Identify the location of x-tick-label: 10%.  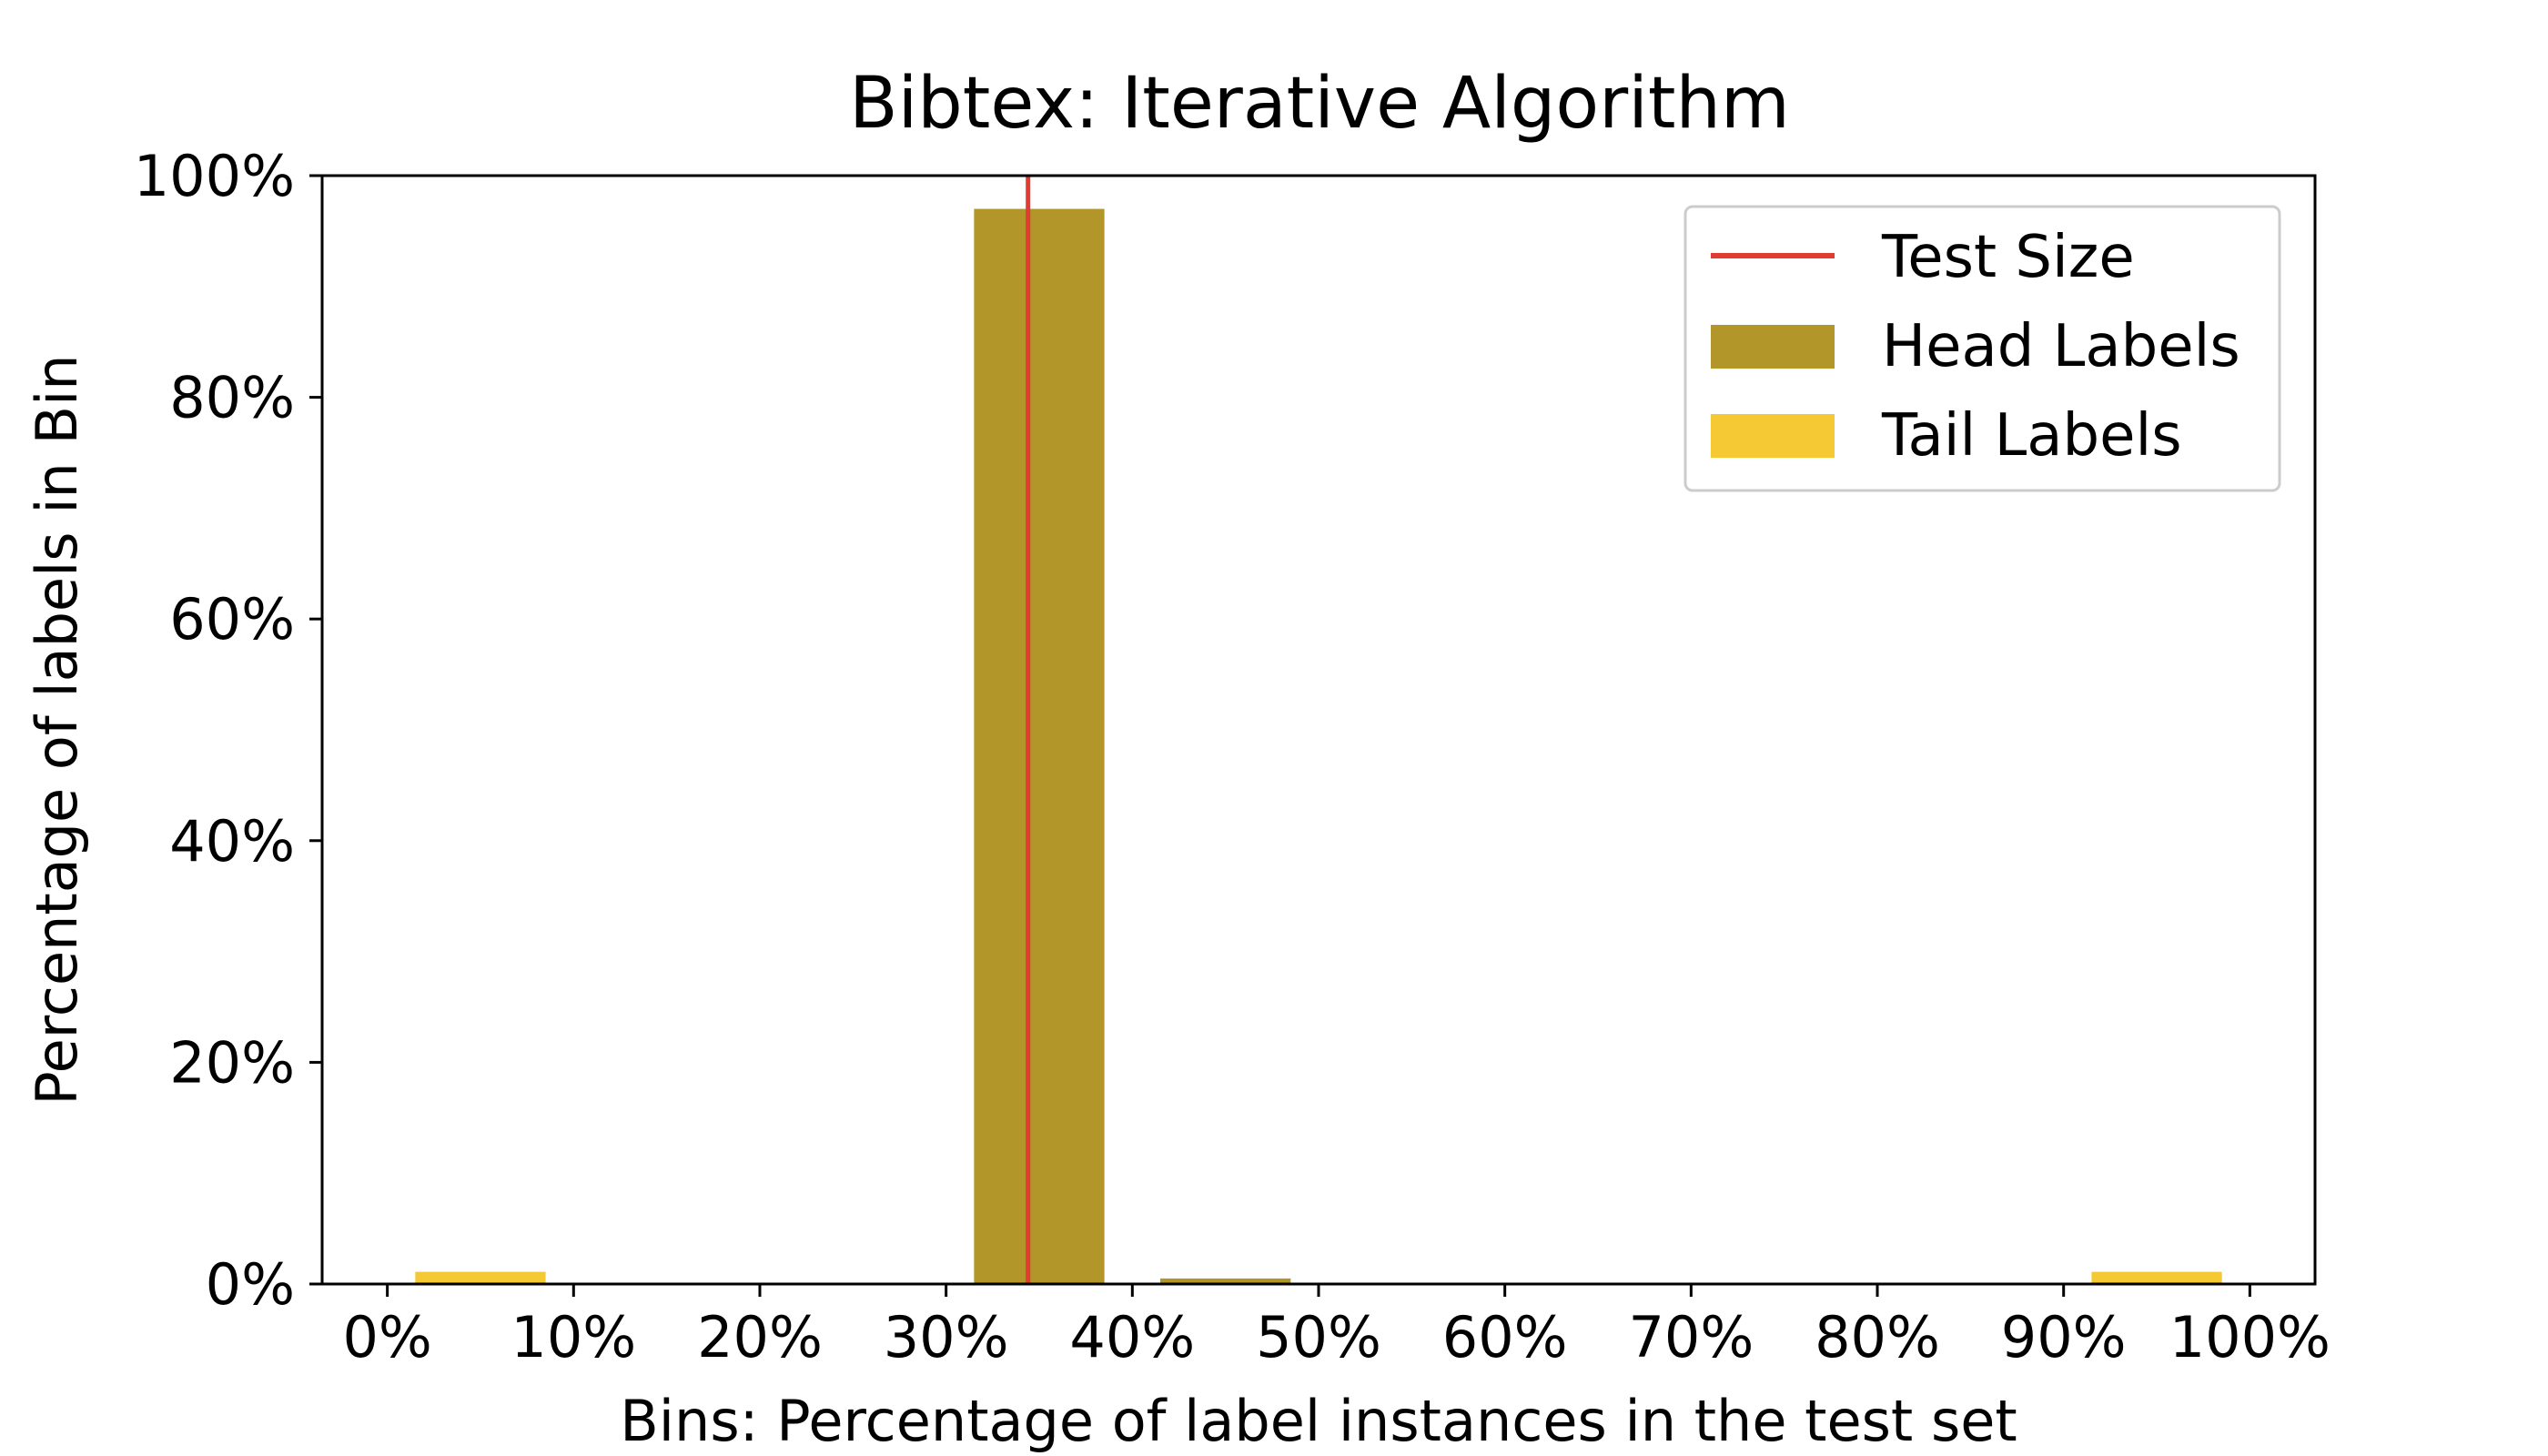
(574, 1337).